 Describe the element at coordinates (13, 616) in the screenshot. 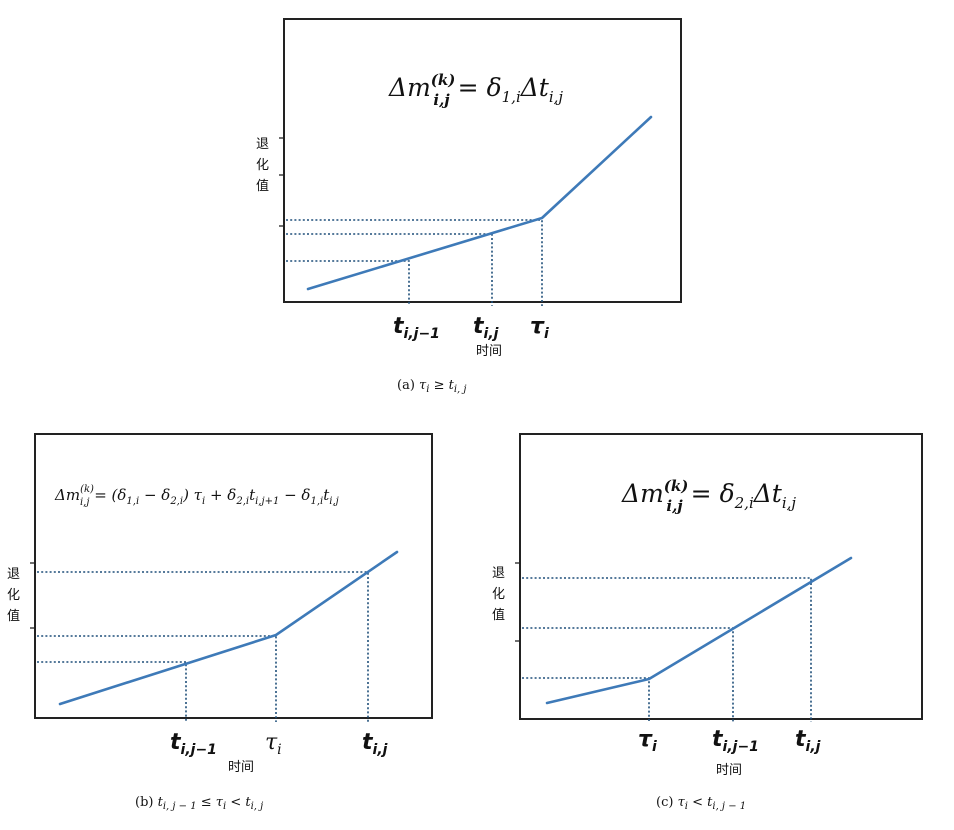

I see `panel-b-ylabel-3: 值` at that location.